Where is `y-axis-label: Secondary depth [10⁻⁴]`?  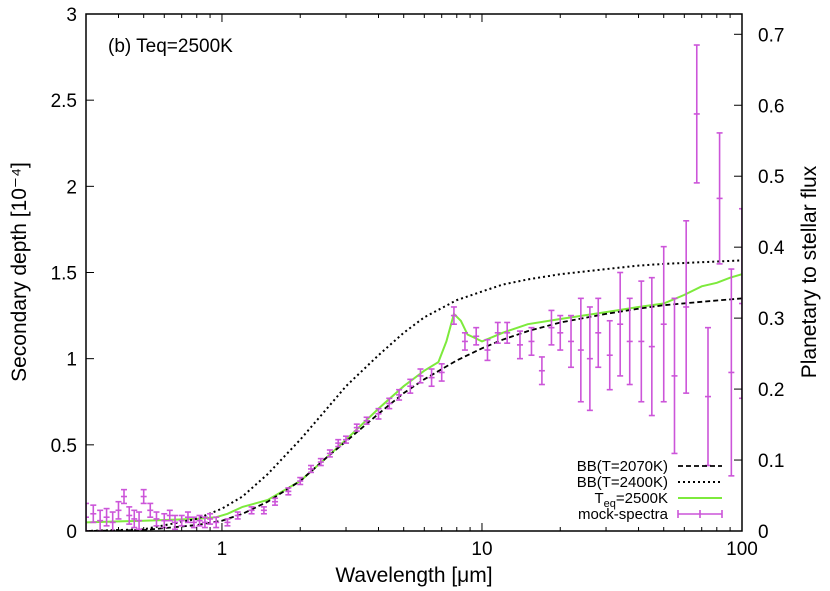
y-axis-label: Secondary depth [10⁻⁴] is located at coordinates (19, 272).